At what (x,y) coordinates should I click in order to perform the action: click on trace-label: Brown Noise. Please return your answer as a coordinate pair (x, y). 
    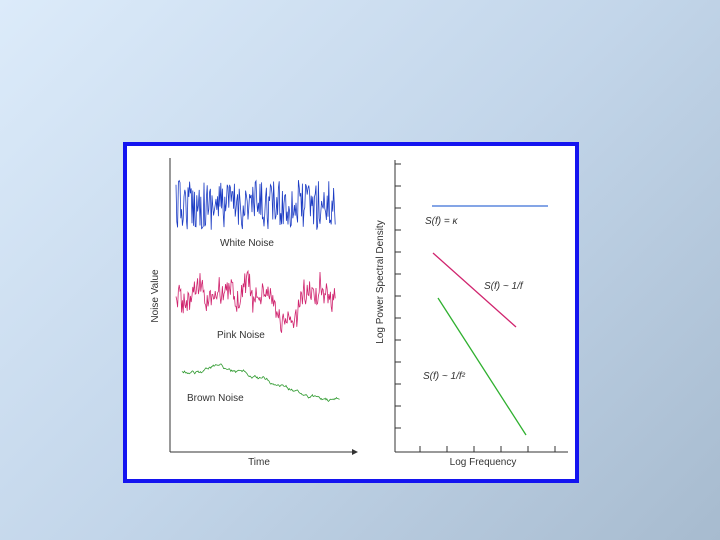
    Looking at the image, I should click on (215, 398).